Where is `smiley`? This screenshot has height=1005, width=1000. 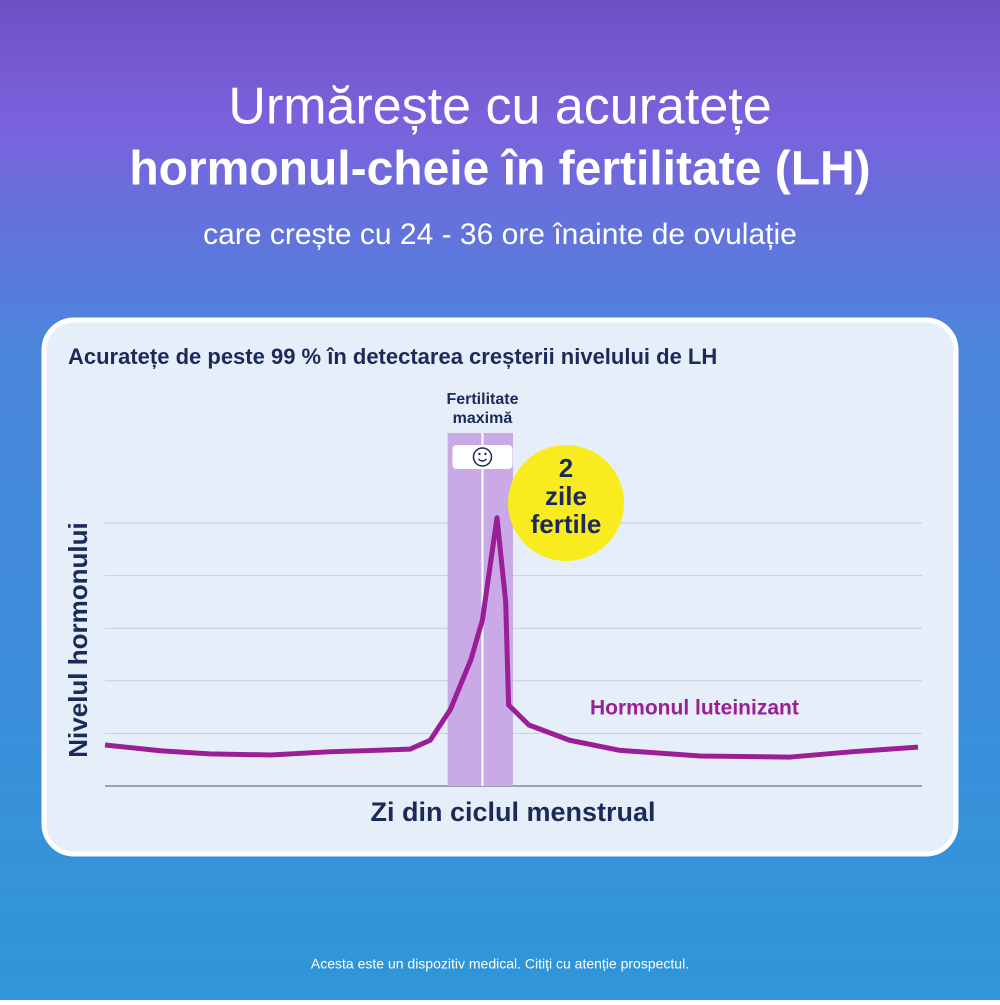 smiley is located at coordinates (482, 457).